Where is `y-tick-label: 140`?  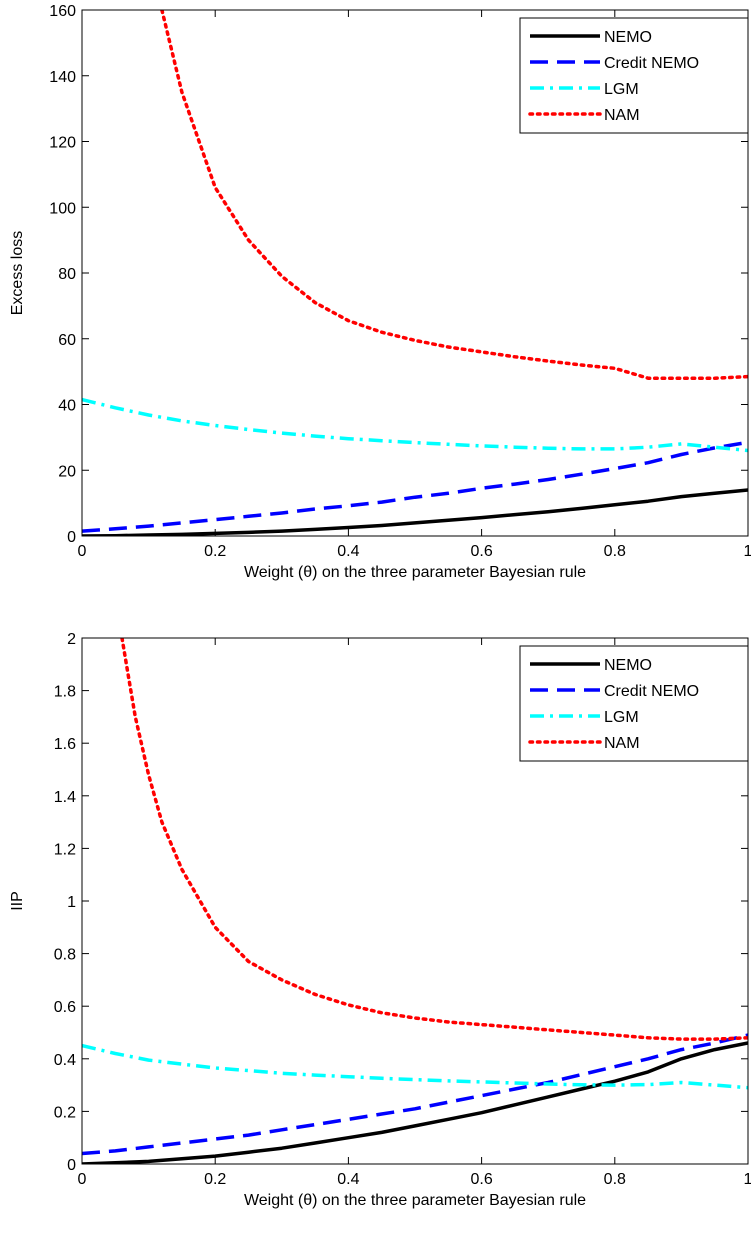 y-tick-label: 140 is located at coordinates (62, 77).